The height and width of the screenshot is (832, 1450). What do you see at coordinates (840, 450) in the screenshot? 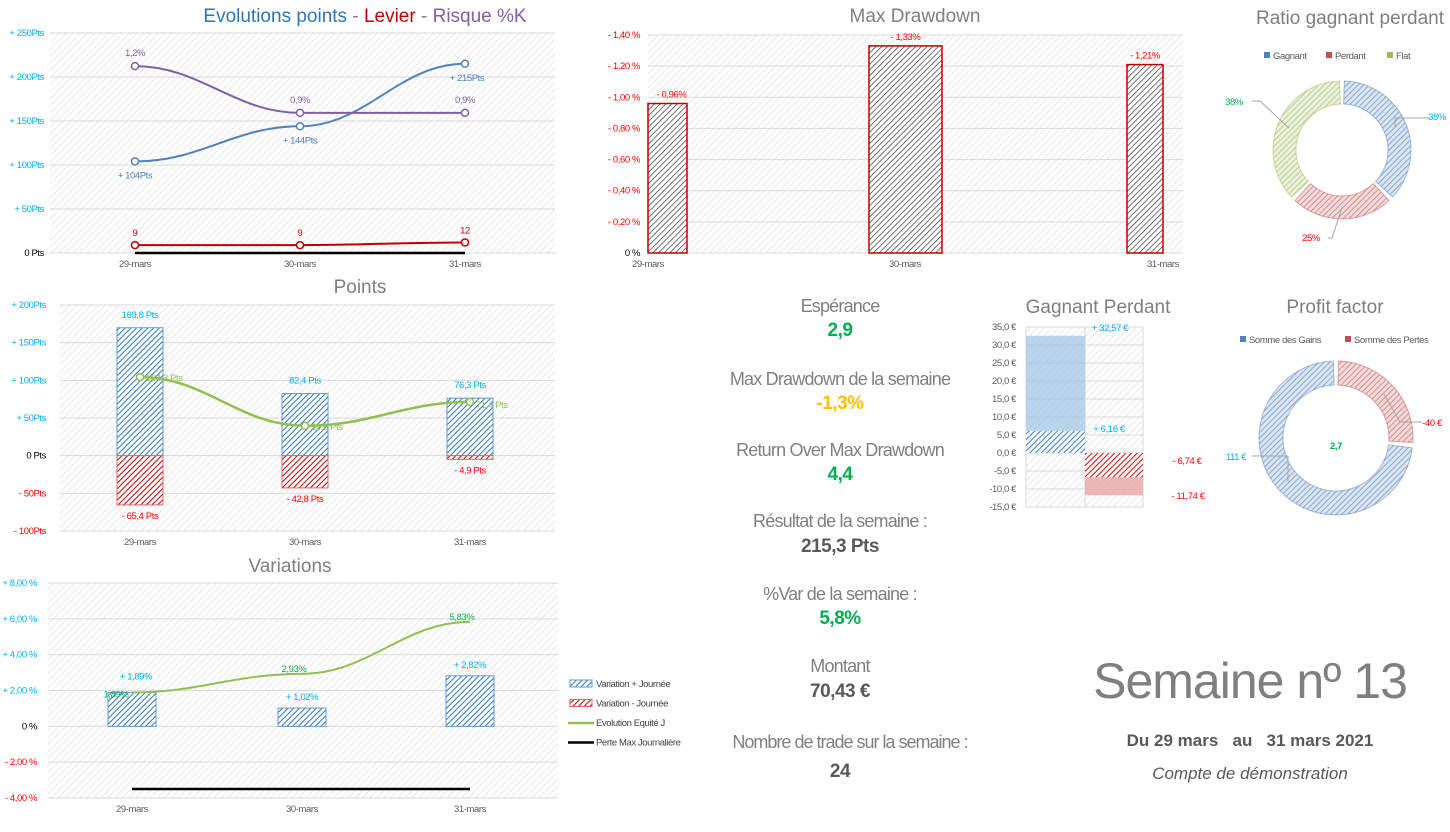
I see `stat-label: Return Over Max Drawdown` at bounding box center [840, 450].